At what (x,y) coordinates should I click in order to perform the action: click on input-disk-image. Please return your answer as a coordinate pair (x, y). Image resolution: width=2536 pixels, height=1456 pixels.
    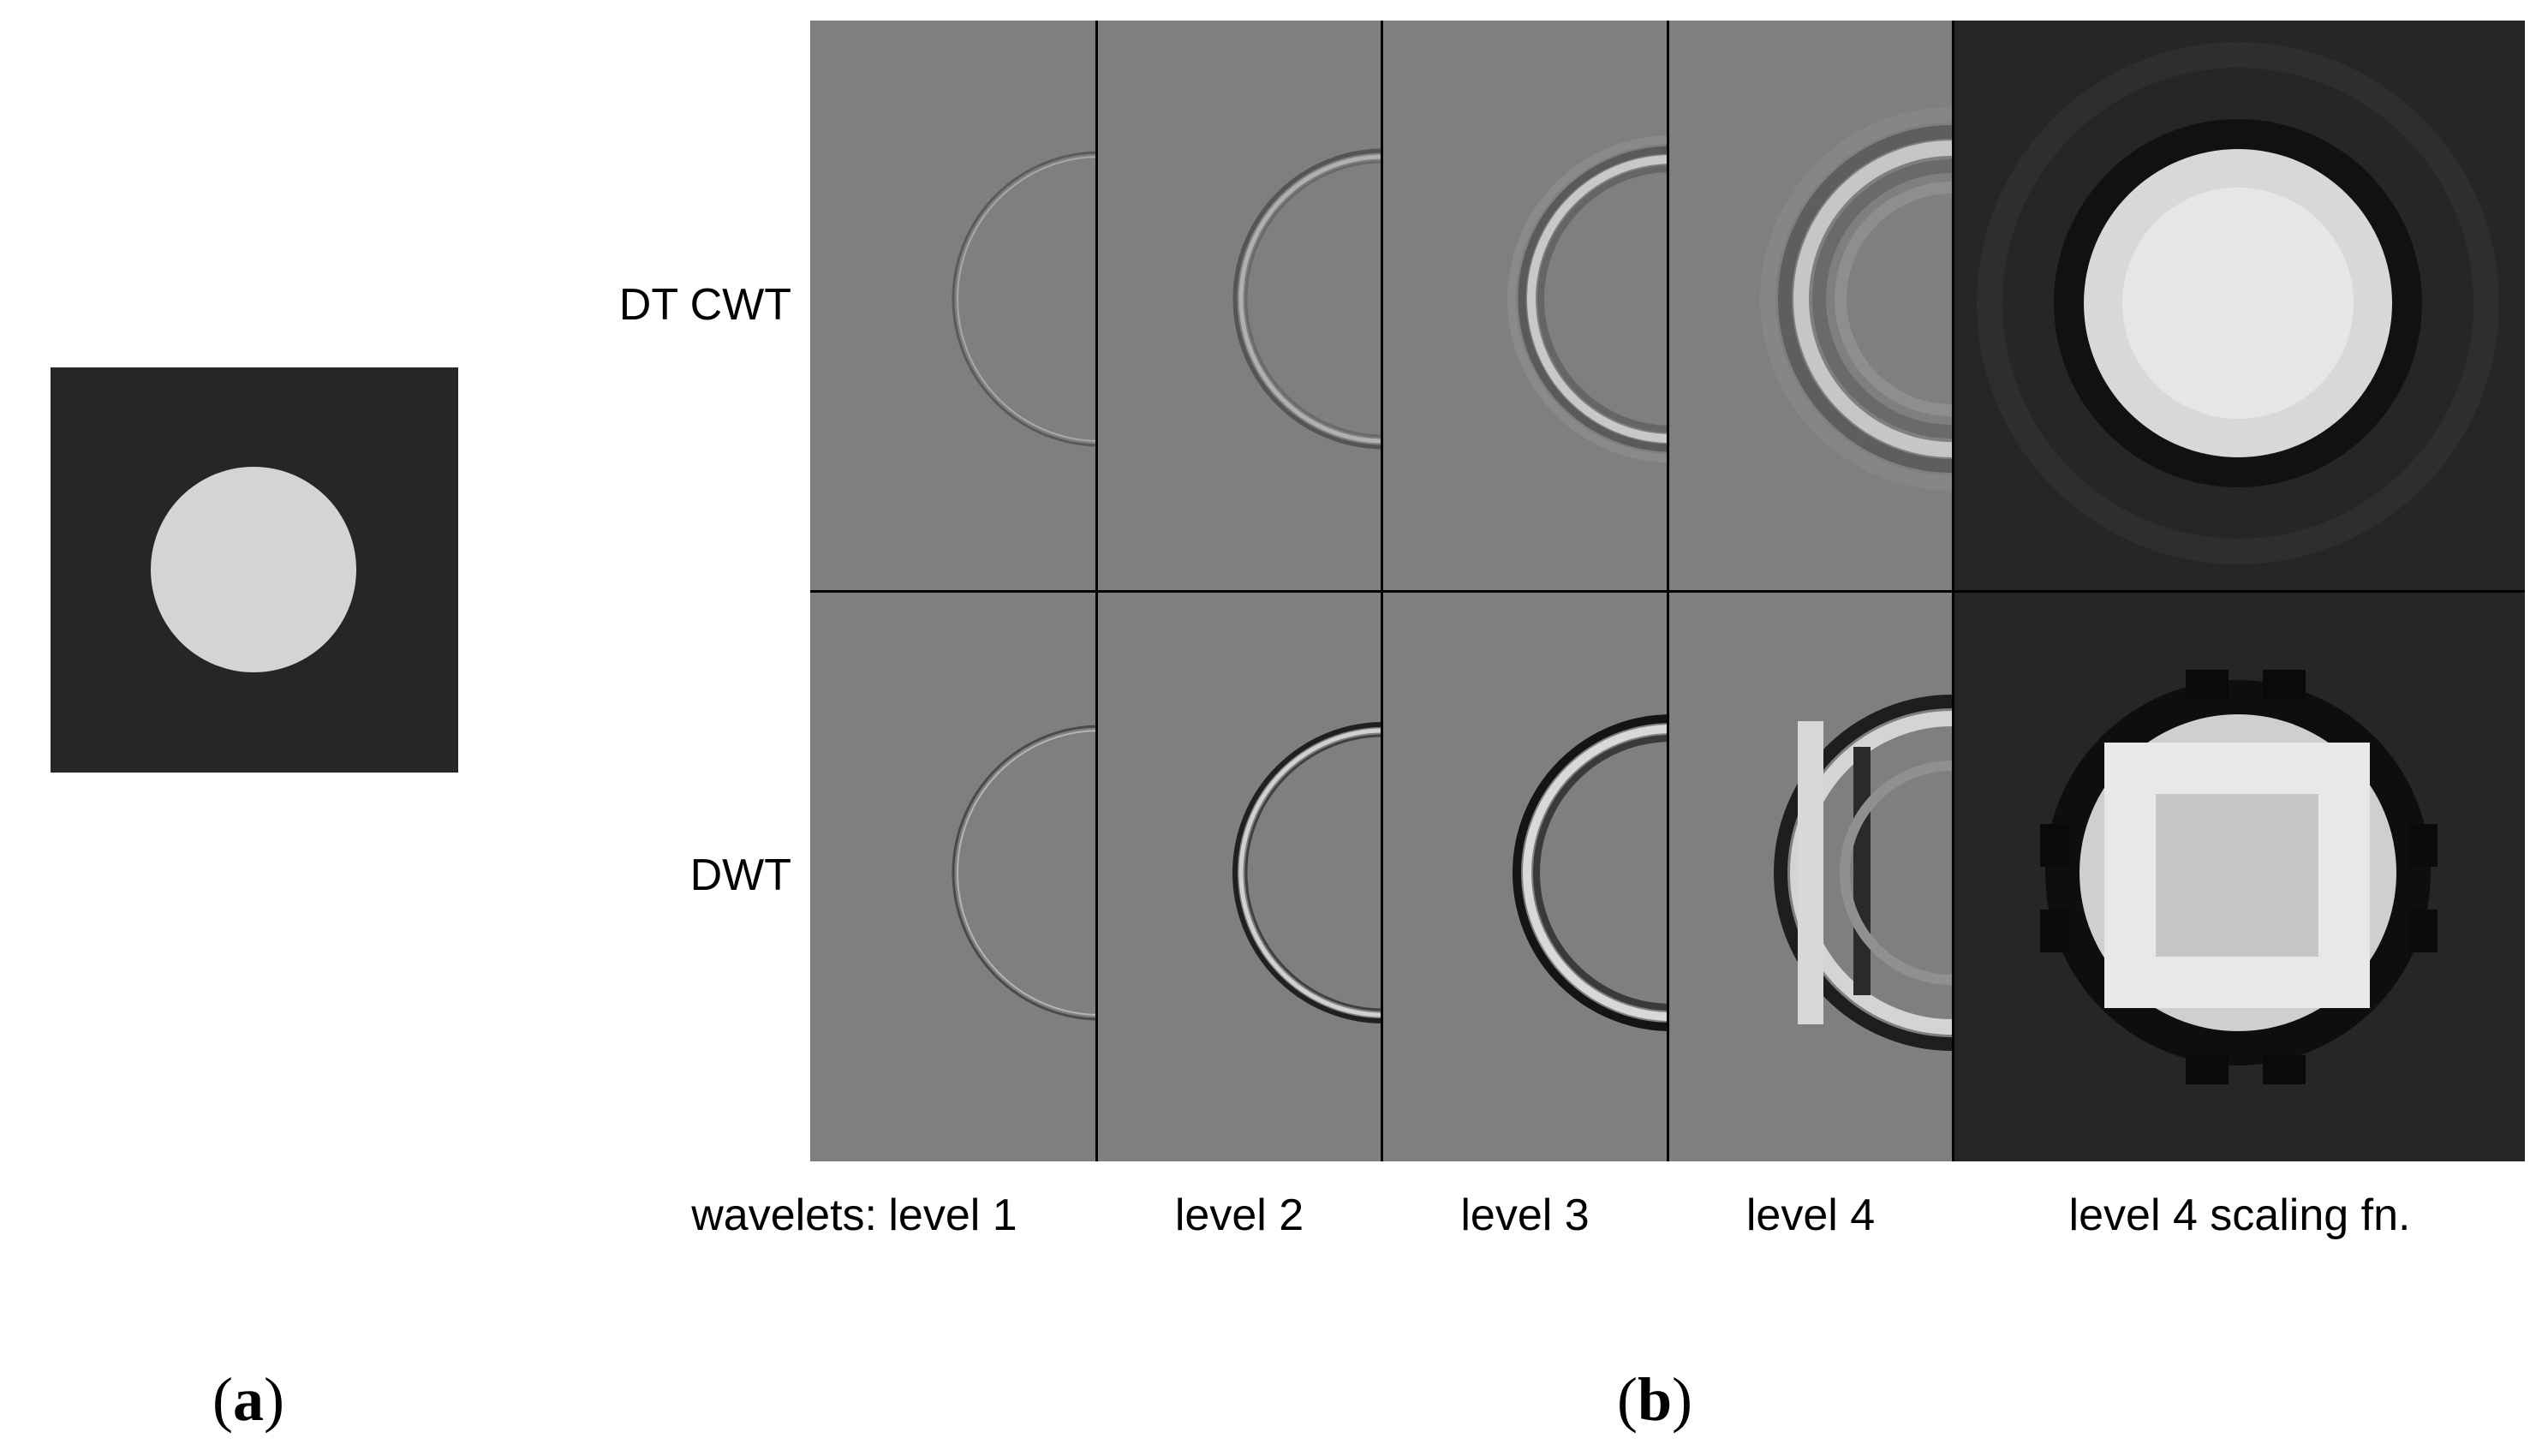
    Looking at the image, I should click on (254, 570).